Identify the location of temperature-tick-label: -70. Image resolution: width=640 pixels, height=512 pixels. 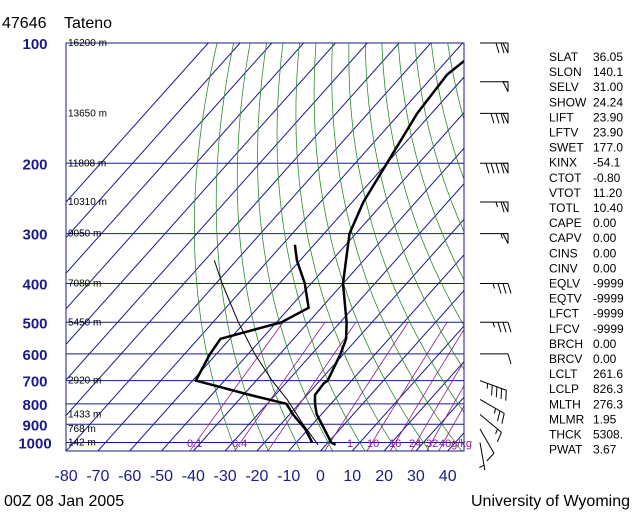
(97, 476).